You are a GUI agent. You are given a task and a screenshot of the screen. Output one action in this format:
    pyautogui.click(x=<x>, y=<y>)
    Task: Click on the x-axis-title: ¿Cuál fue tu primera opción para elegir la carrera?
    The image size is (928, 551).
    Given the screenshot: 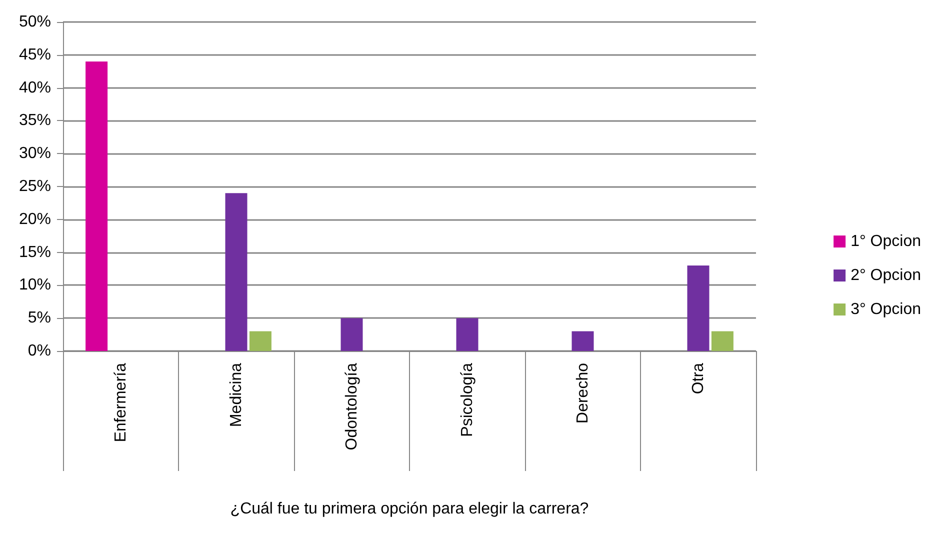 What is the action you would take?
    pyautogui.click(x=409, y=509)
    